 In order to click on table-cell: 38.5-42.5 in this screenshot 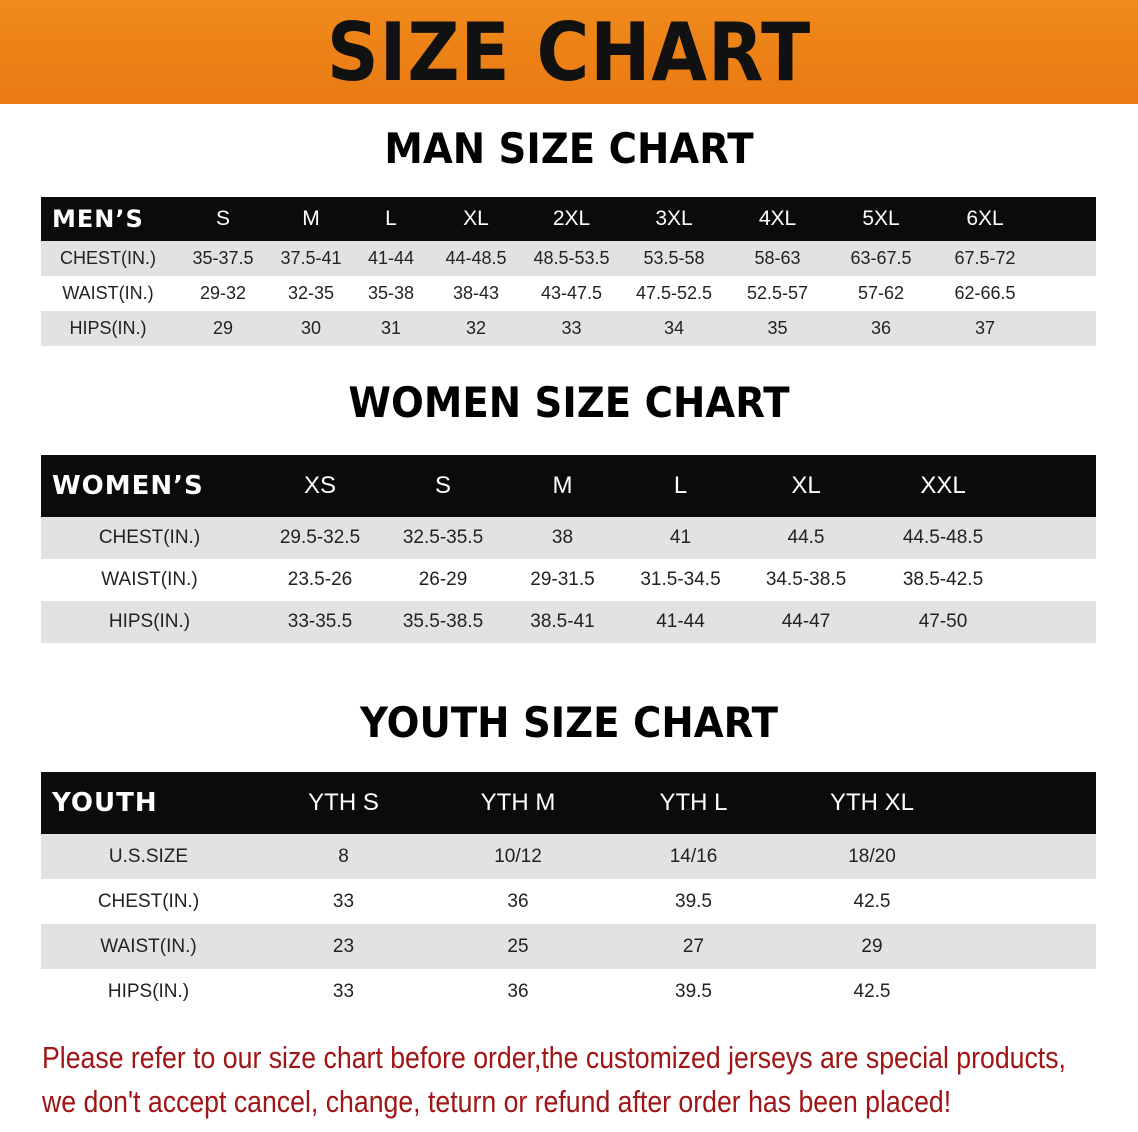, I will do `click(943, 579)`.